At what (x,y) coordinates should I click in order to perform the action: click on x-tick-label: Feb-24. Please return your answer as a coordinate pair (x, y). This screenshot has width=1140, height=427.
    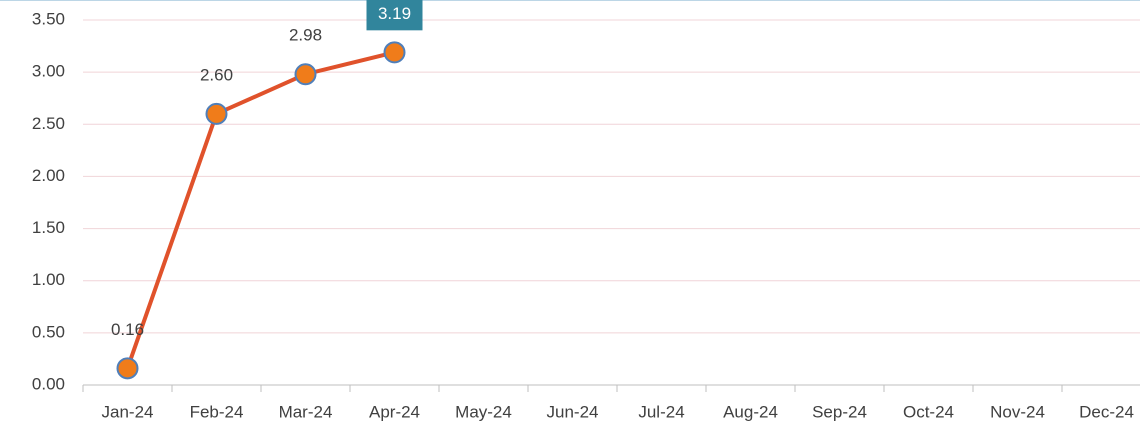
    Looking at the image, I should click on (217, 411).